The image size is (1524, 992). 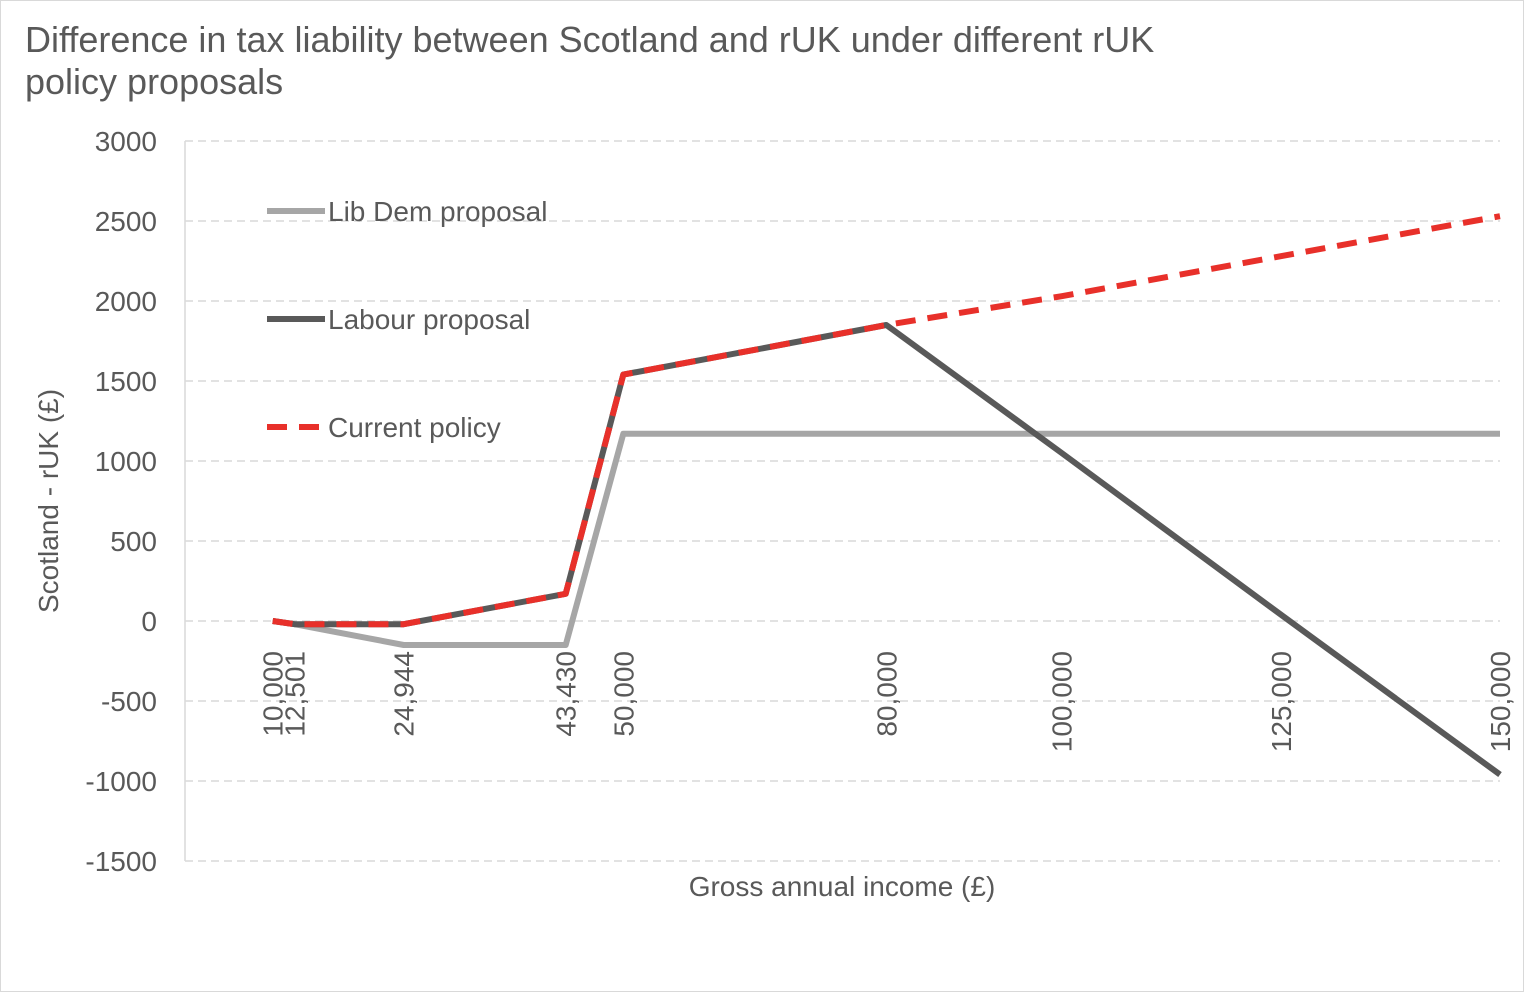 I want to click on x-axis-title: Gross annual income (£), so click(x=842, y=886).